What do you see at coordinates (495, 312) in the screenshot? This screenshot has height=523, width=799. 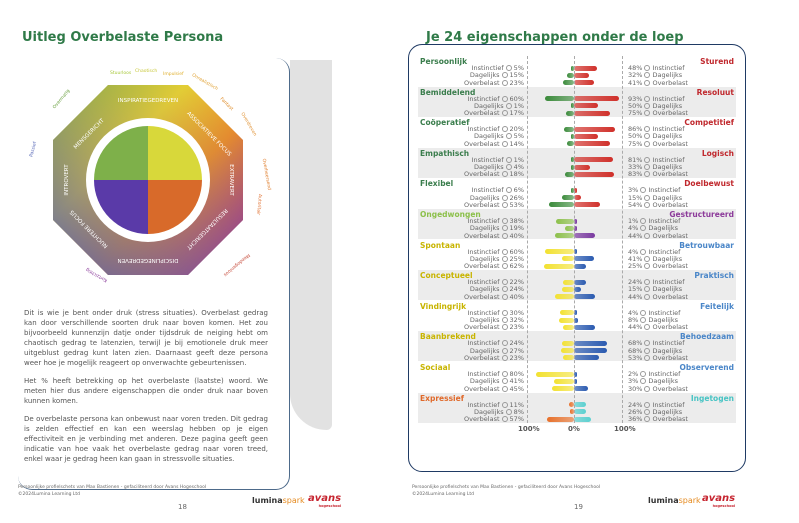 I see `left-level-value: Instinctief 30%` at bounding box center [495, 312].